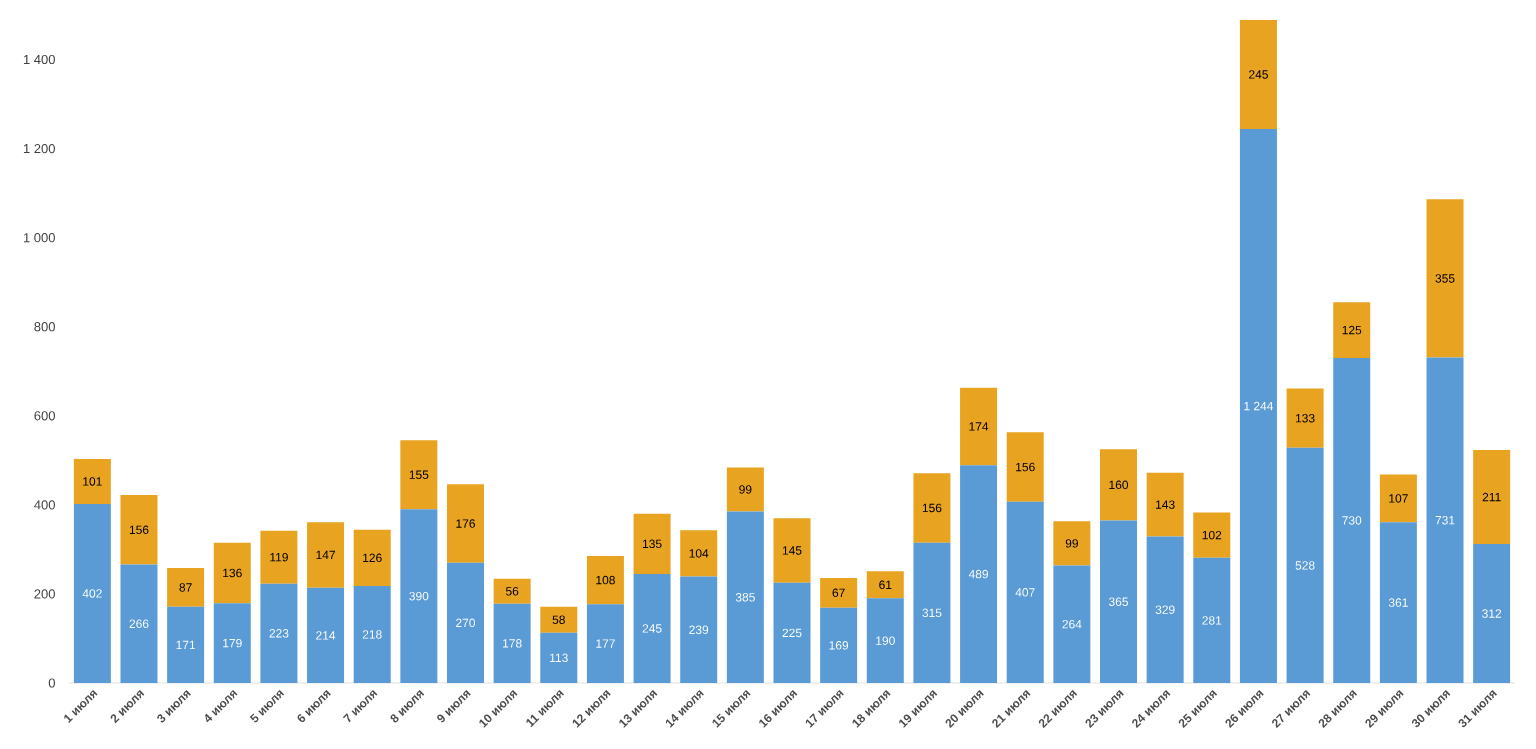  I want to click on data-label: 315, so click(932, 613).